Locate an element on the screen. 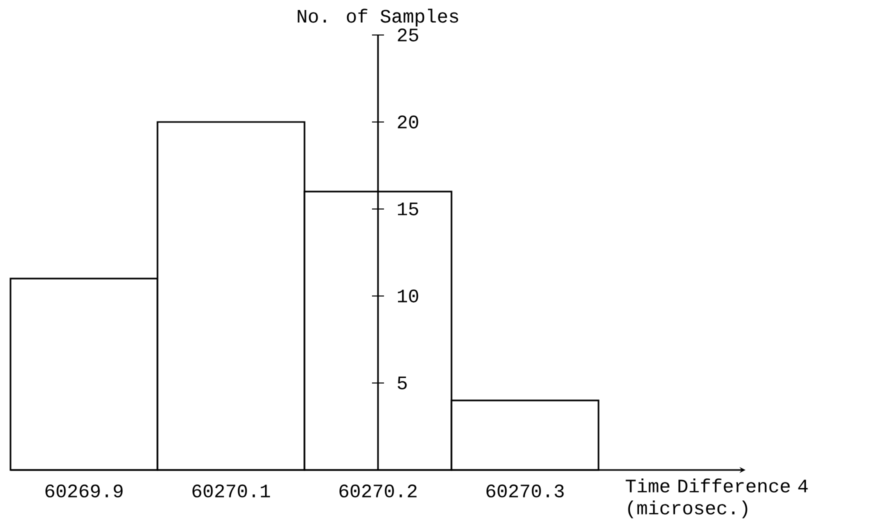  y-tick-label: 25 is located at coordinates (408, 35).